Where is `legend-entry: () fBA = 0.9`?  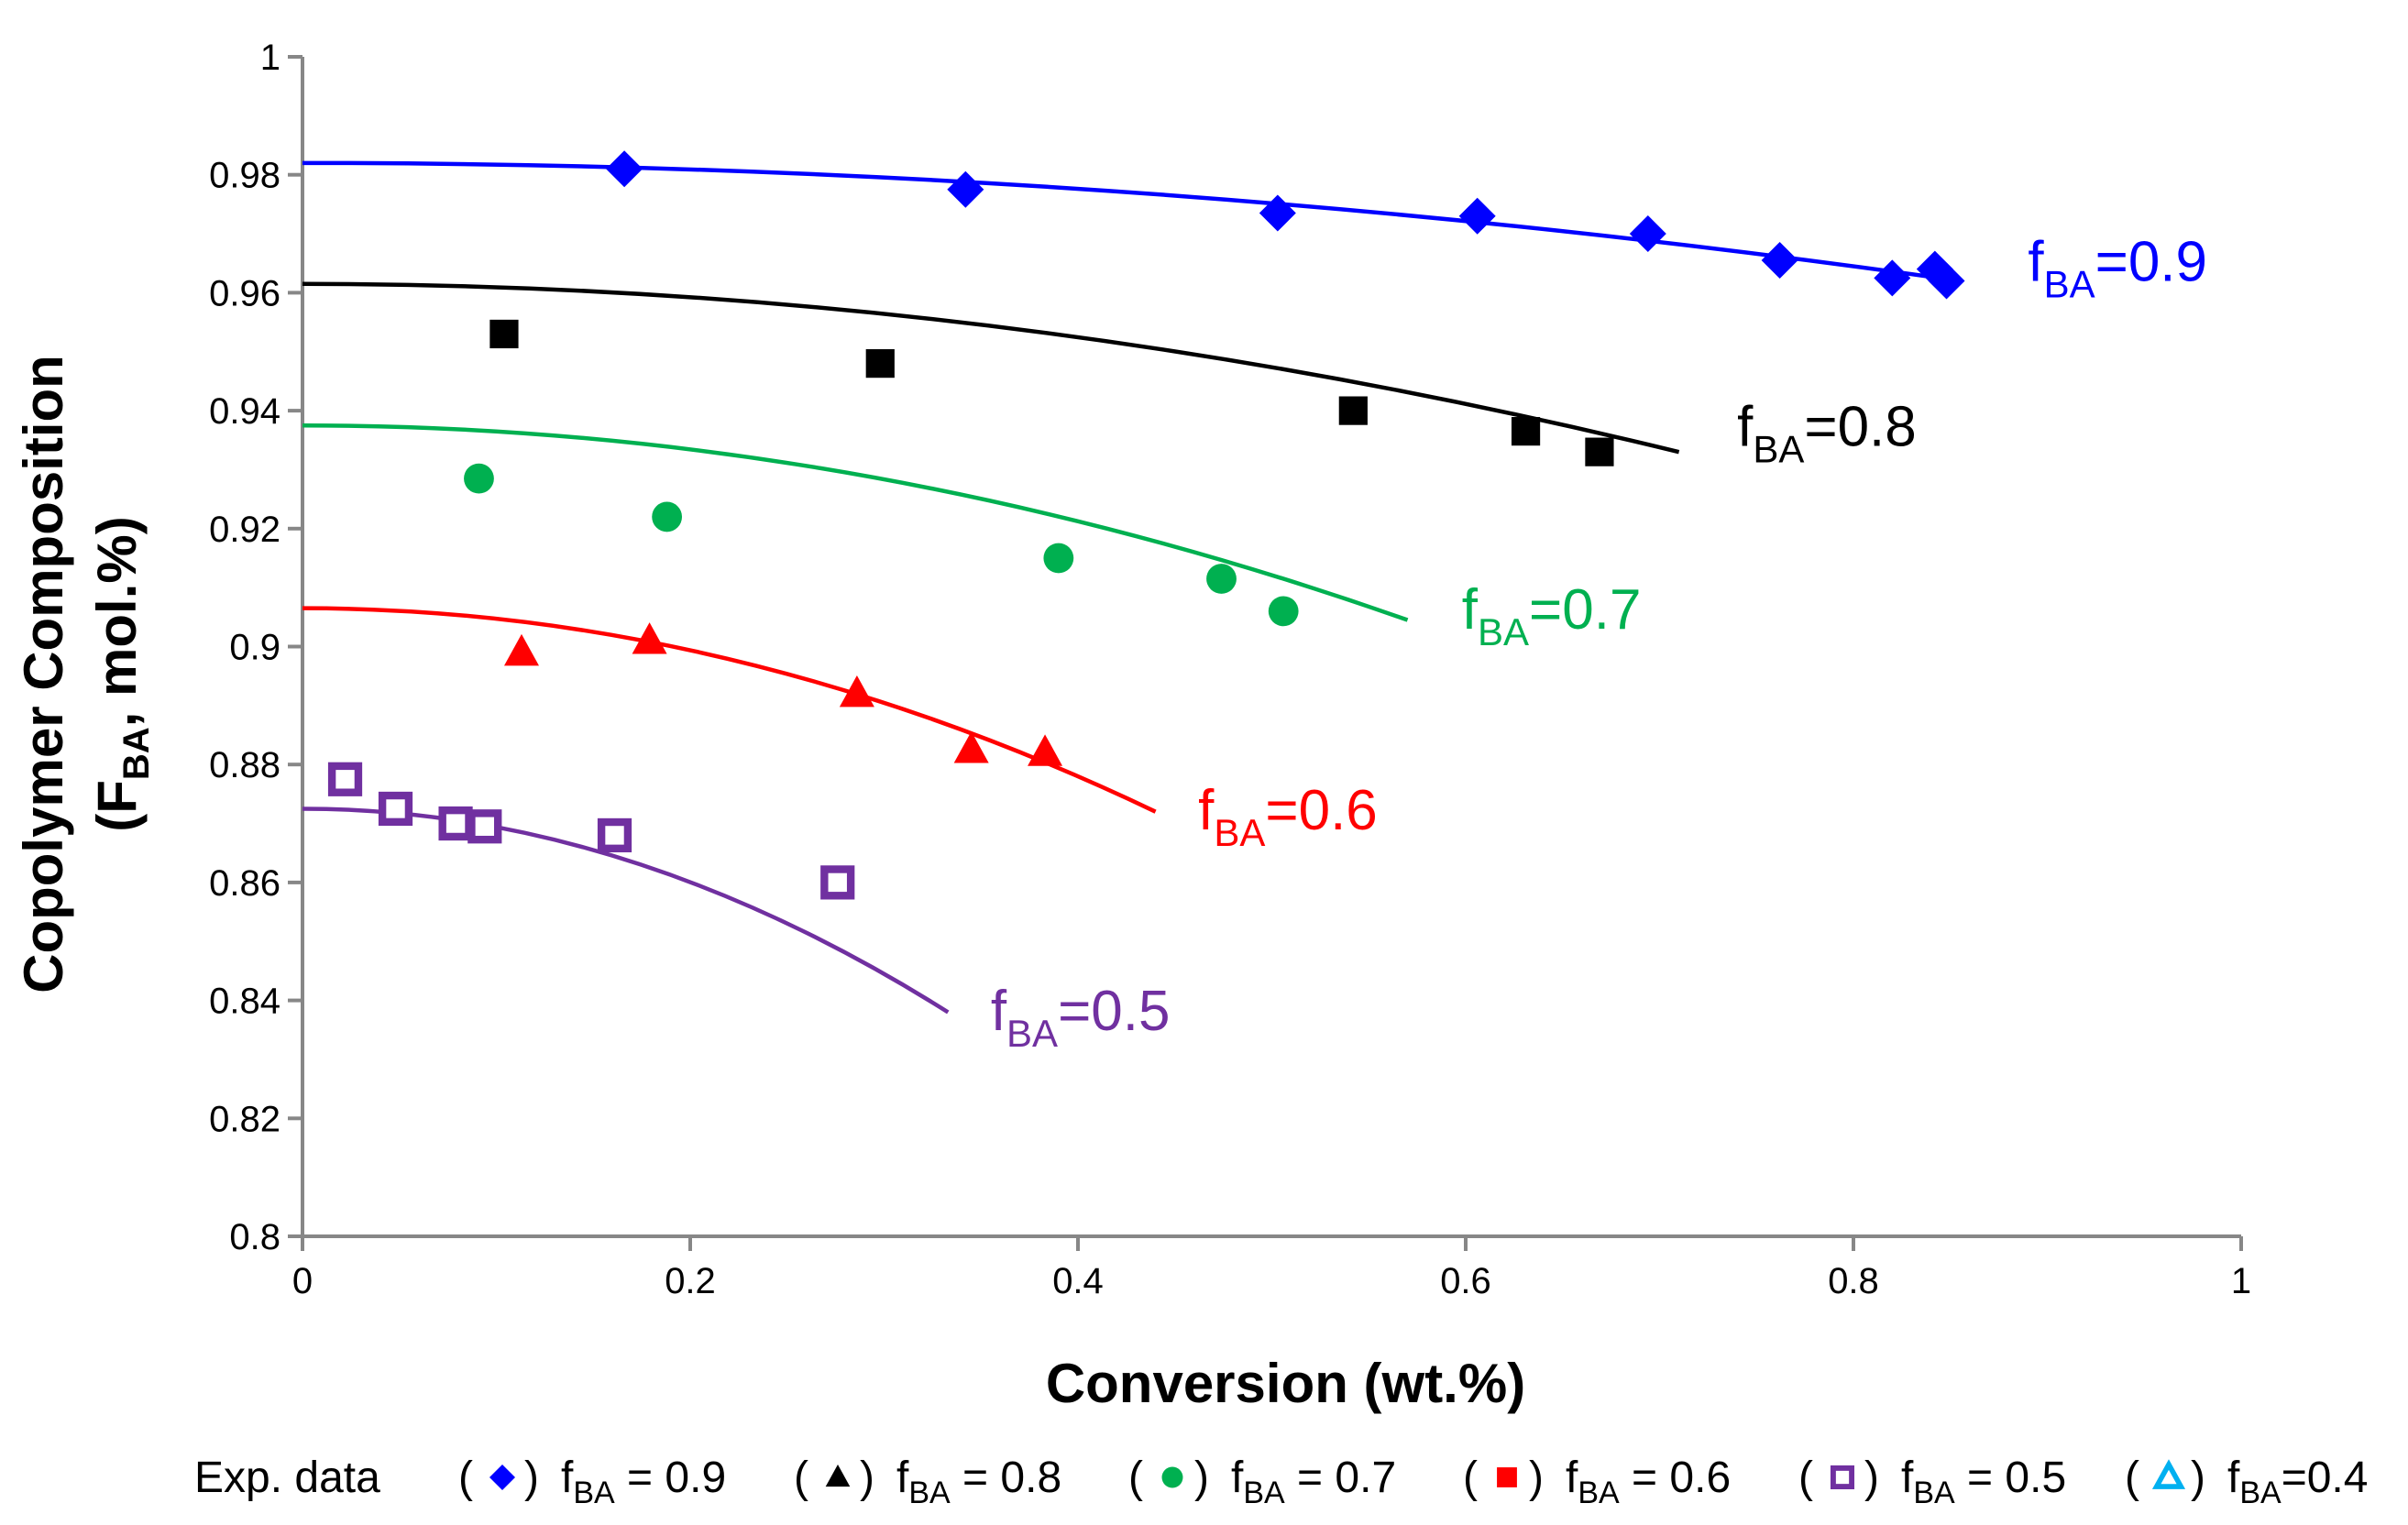
legend-entry: () fBA = 0.9 is located at coordinates (592, 1482).